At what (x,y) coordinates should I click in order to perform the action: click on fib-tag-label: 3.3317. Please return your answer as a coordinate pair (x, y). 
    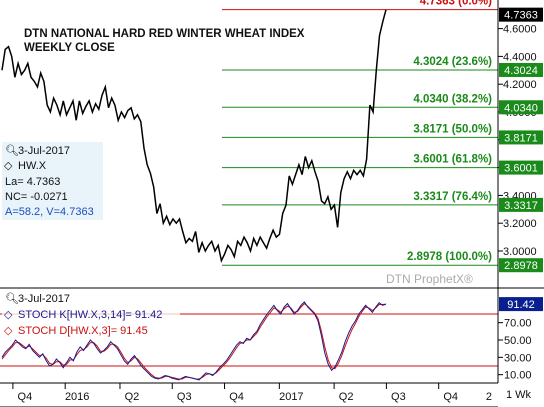
    Looking at the image, I should click on (521, 206).